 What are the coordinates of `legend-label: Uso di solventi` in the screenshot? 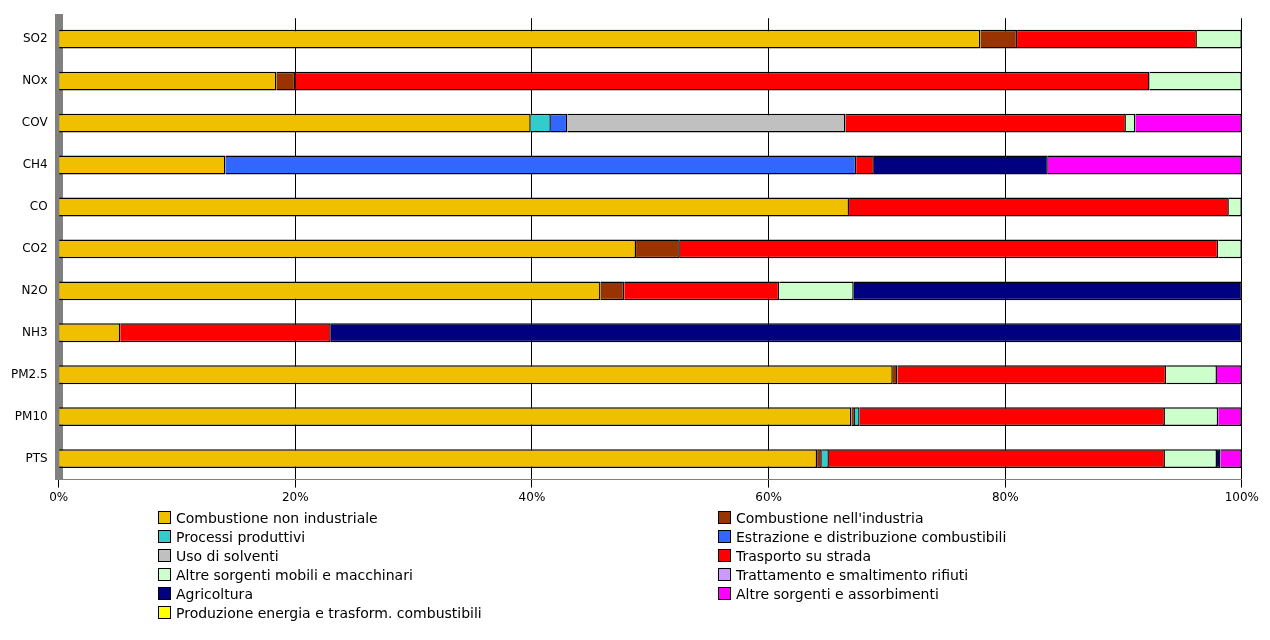 It's located at (227, 555).